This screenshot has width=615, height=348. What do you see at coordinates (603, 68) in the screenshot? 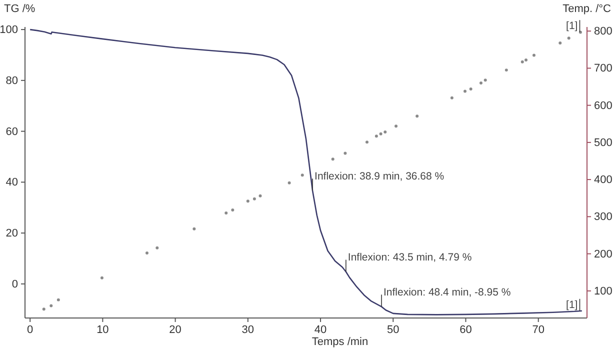
I see `y2-tick-label: 700` at bounding box center [603, 68].